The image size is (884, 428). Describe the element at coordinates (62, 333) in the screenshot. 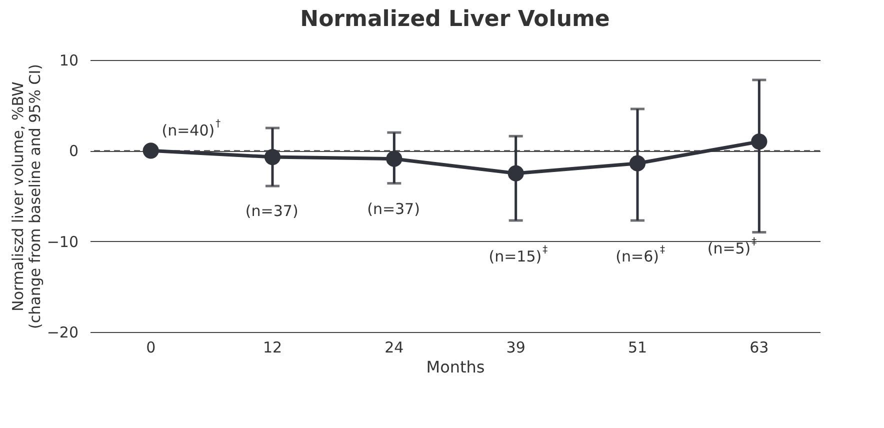

I see `y-tick-label: −20` at that location.